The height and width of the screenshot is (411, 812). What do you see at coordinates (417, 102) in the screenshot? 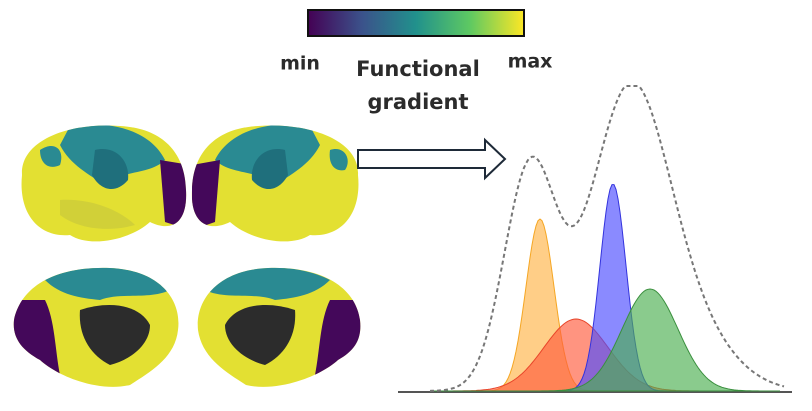
I see `colorbar-title: gradient` at bounding box center [417, 102].